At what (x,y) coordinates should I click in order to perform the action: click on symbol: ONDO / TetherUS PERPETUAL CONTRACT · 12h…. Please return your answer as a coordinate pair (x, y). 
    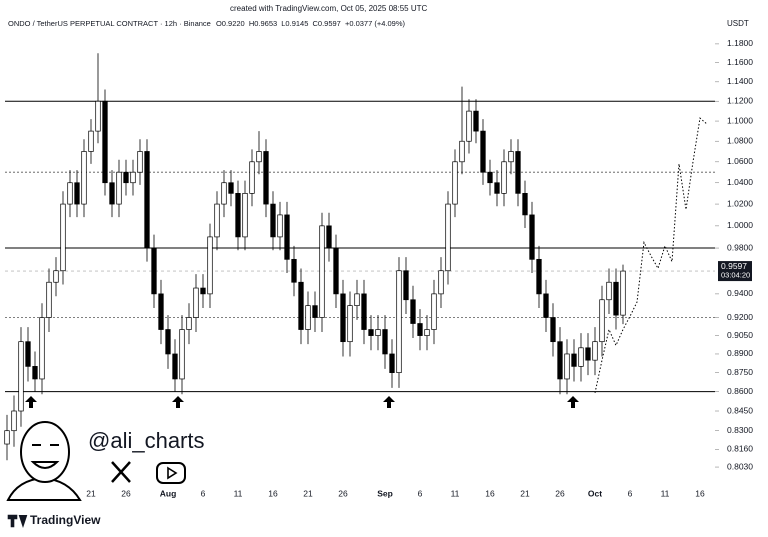
    Looking at the image, I should click on (109, 23).